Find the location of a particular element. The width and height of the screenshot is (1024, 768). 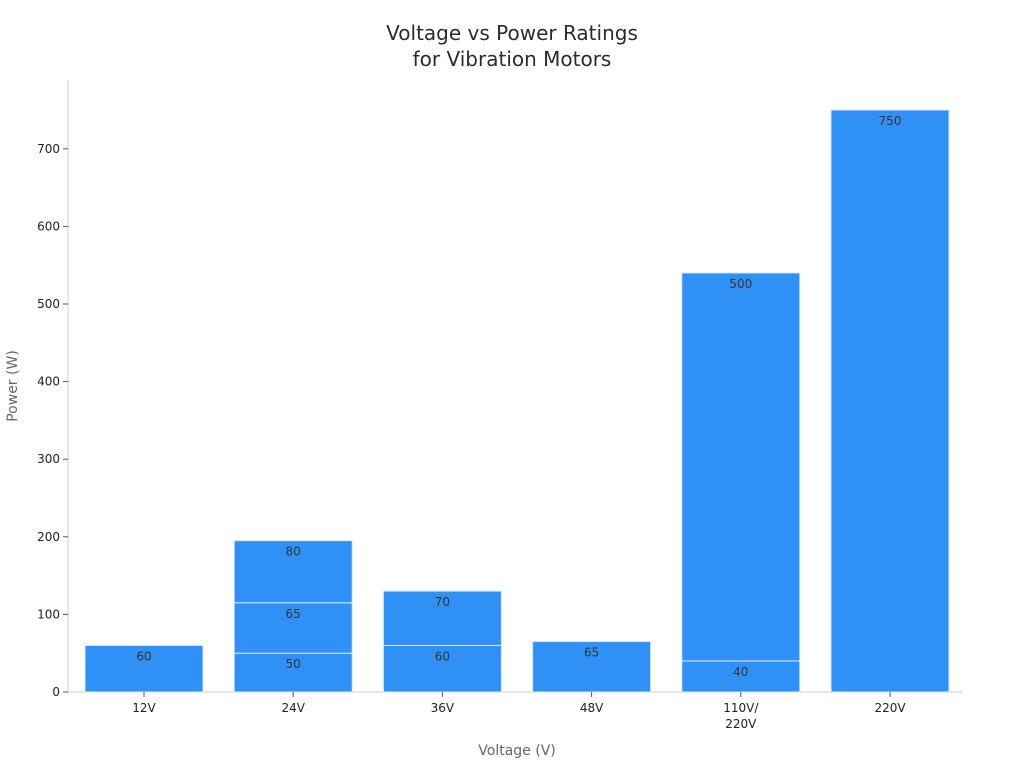

y-tick-label: 200 is located at coordinates (48, 537).